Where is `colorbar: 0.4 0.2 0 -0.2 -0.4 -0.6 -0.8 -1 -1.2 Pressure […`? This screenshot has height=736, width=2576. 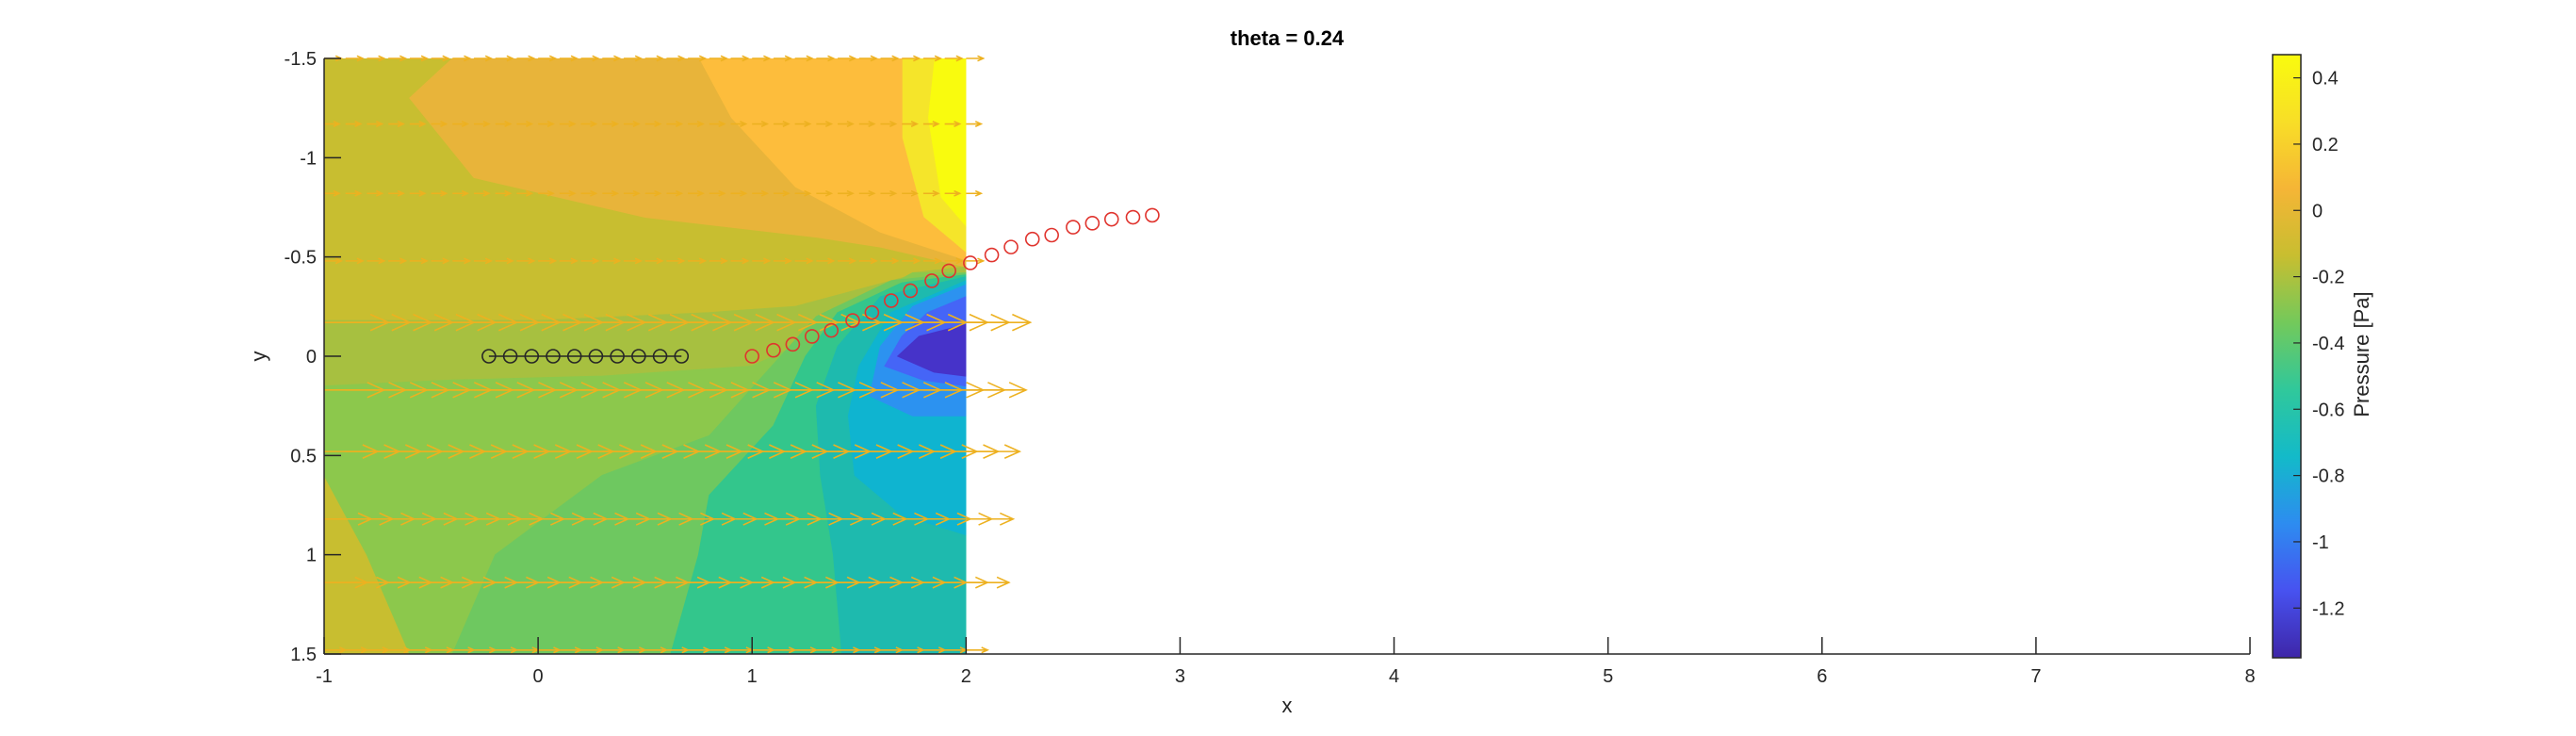 colorbar: 0.4 0.2 0 -0.2 -0.4 -0.6 -0.8 -1 -1.2 Pressure [… is located at coordinates (2322, 356).